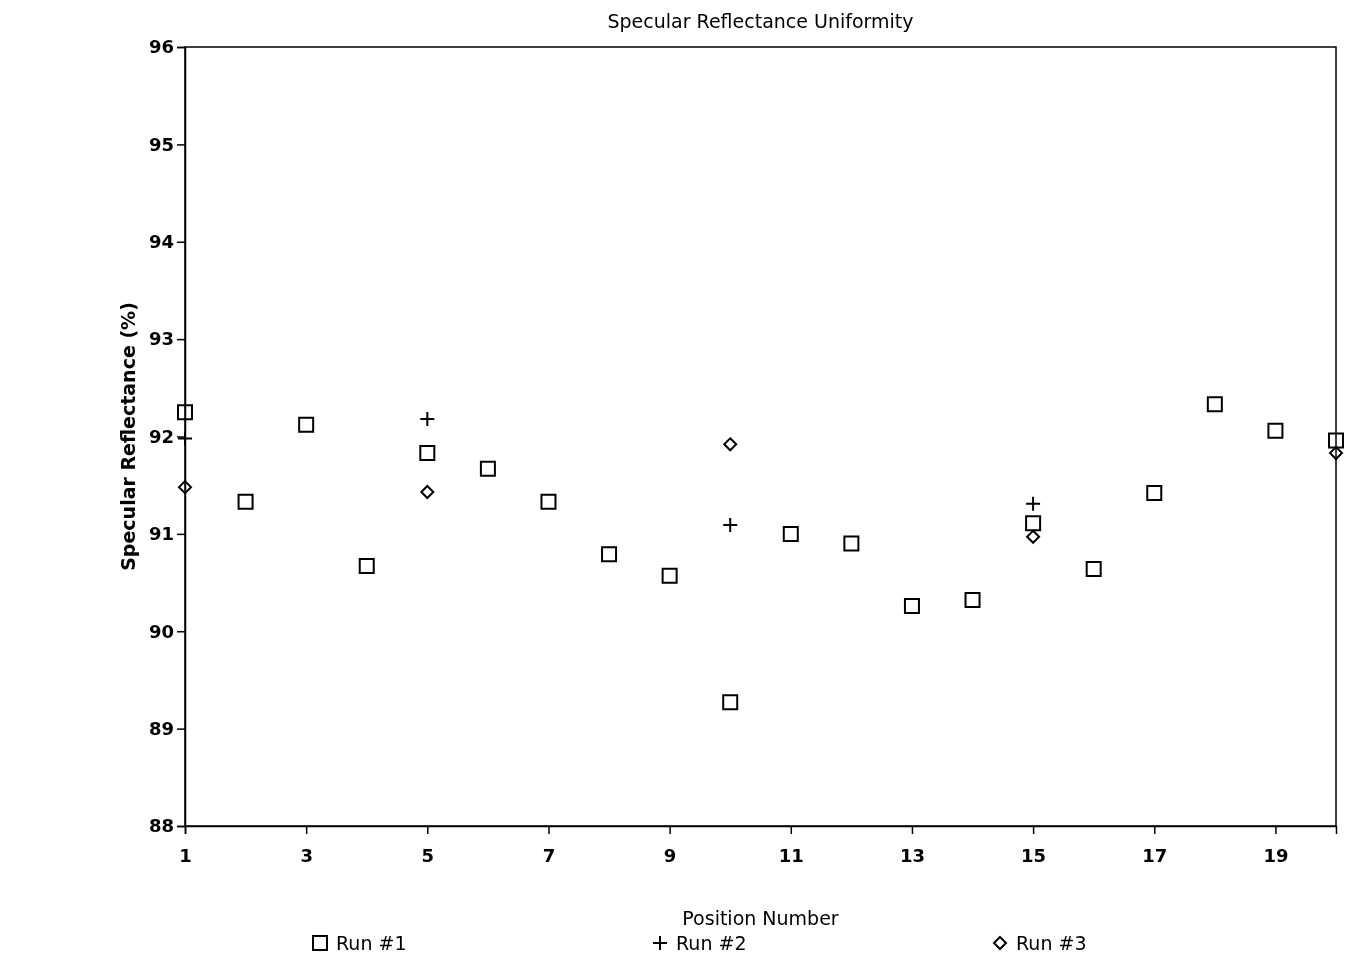 The image size is (1346, 966). What do you see at coordinates (161, 728) in the screenshot?
I see `y-tick-label: 89` at bounding box center [161, 728].